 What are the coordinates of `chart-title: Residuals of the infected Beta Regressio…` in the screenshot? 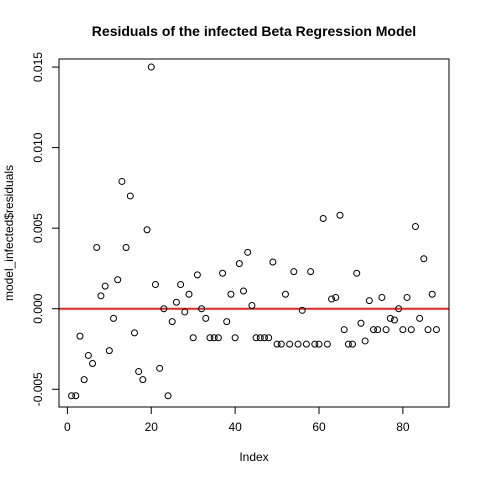 It's located at (254, 31).